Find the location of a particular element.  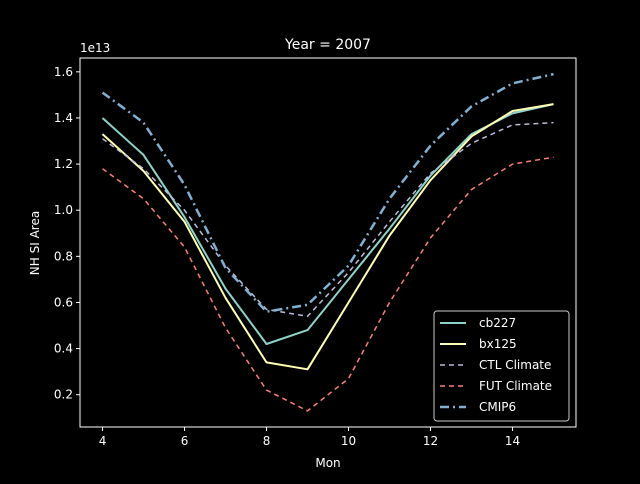

legend-label: CTL Climate is located at coordinates (515, 365).